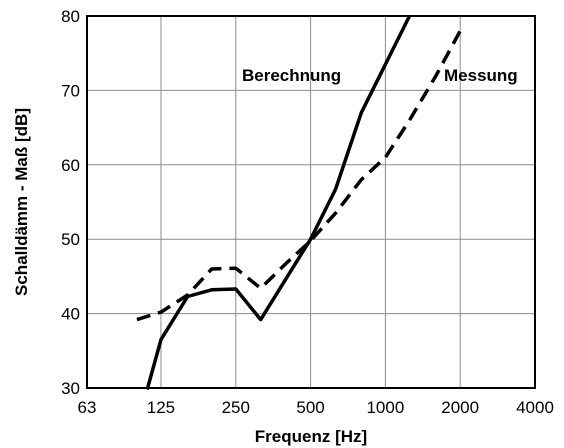 Image resolution: width=564 pixels, height=448 pixels. I want to click on y-tick-label: 60, so click(70, 165).